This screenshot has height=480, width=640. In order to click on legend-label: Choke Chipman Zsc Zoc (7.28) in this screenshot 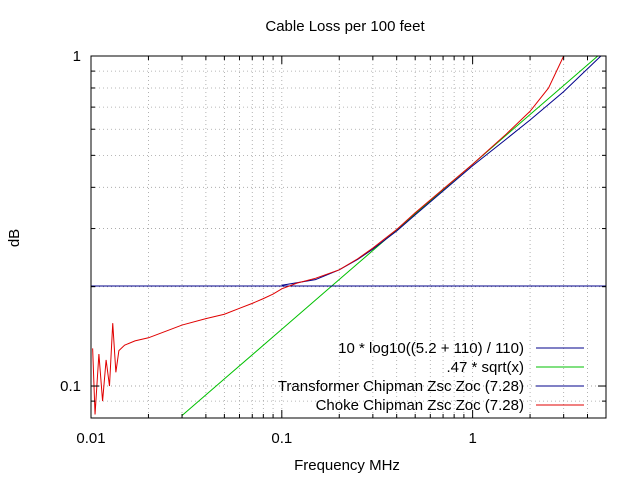, I will do `click(420, 405)`.